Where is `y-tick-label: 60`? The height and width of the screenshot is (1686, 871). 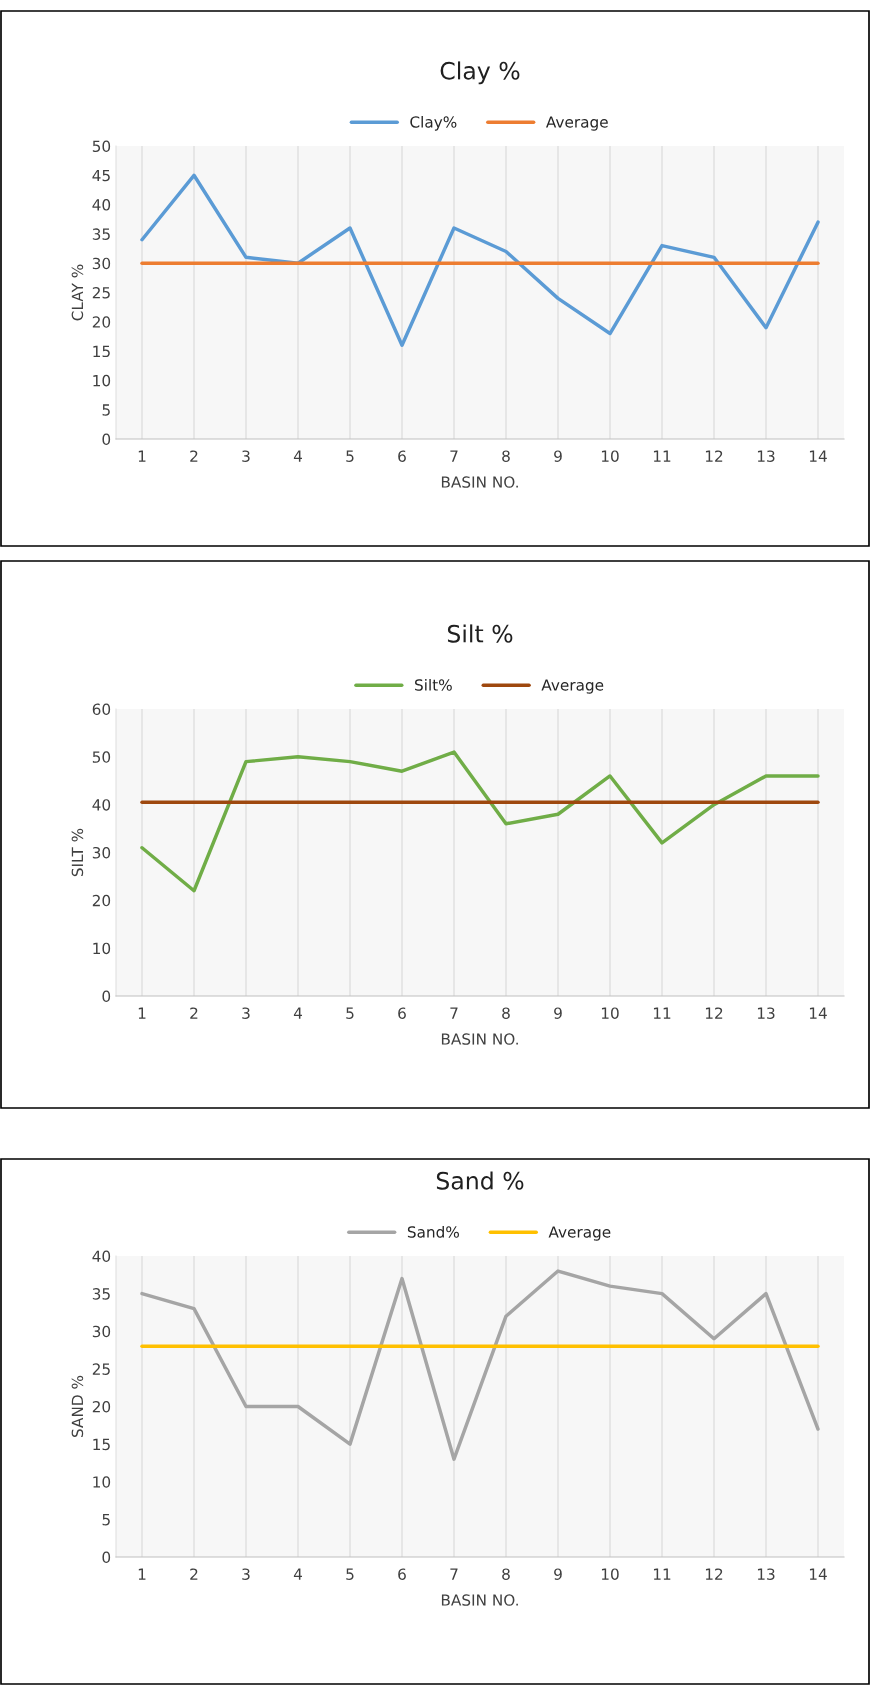
y-tick-label: 60 is located at coordinates (101, 709).